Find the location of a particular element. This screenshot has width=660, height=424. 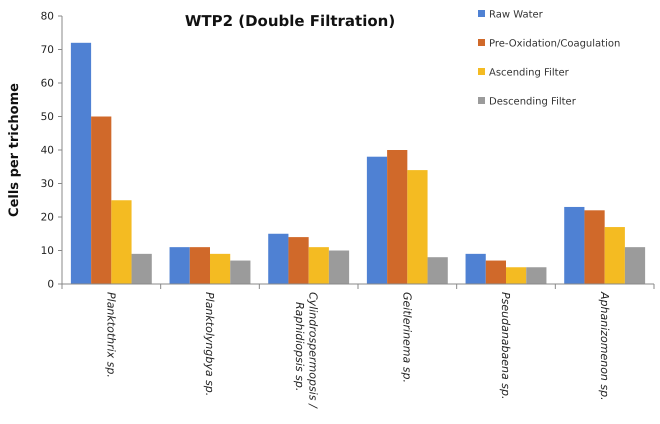

y-tick-label: 0 is located at coordinates (50, 284).